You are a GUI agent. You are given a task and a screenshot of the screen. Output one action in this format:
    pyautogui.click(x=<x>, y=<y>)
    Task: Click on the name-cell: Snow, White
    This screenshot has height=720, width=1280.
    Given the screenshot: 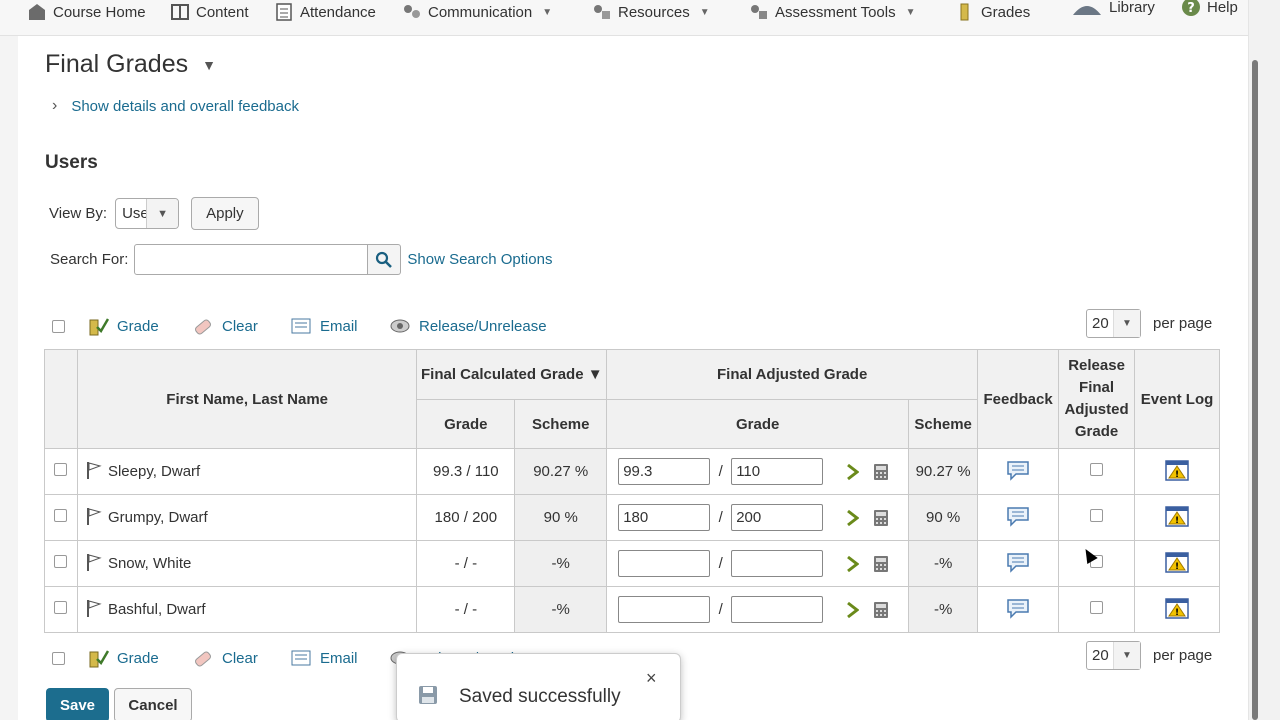 What is the action you would take?
    pyautogui.click(x=247, y=563)
    